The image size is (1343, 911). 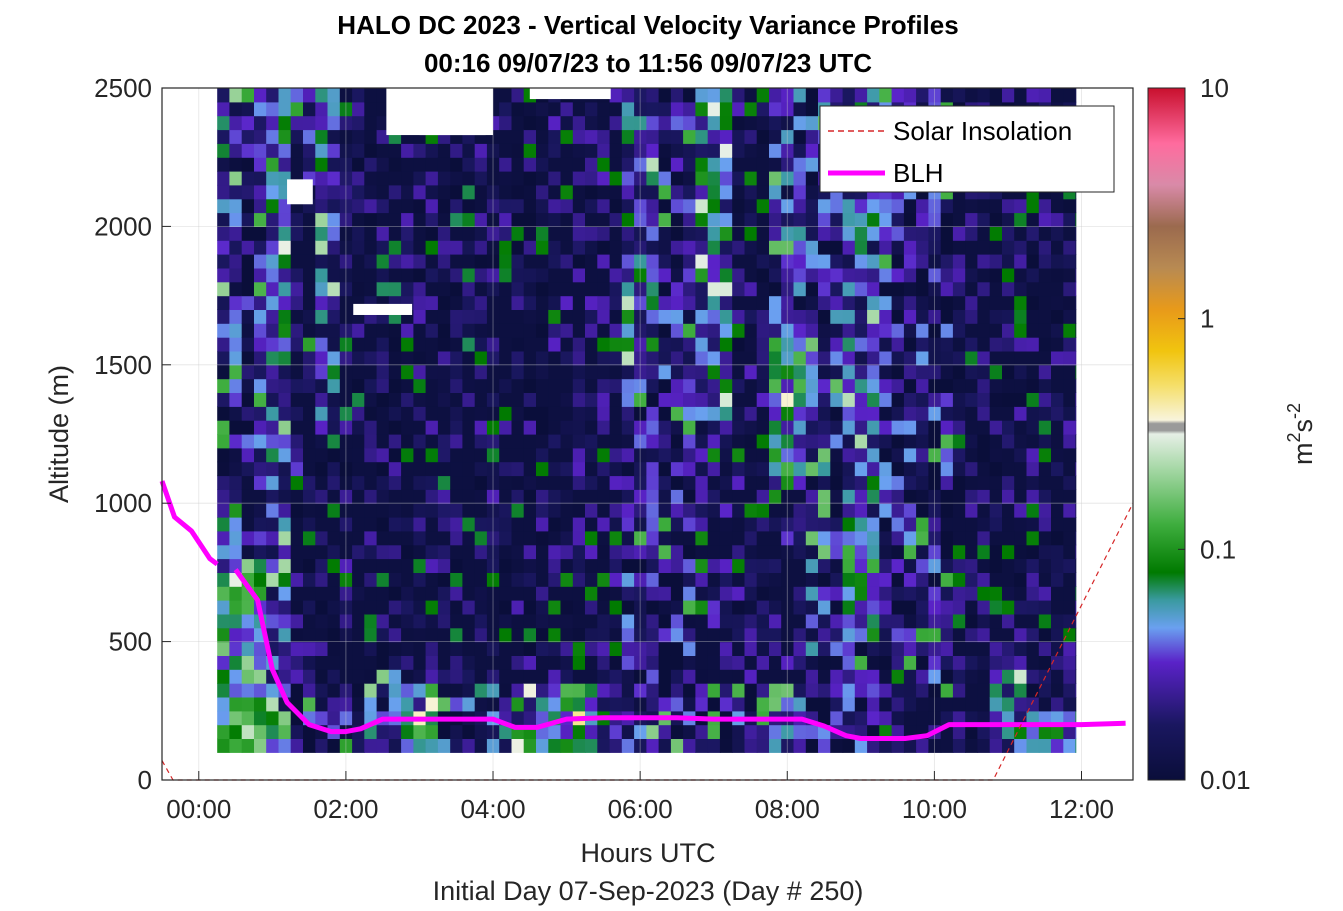 What do you see at coordinates (648, 891) in the screenshot?
I see `x-axis-sublabel: Initial Day 07-Sep-2023 (Day # 250)` at bounding box center [648, 891].